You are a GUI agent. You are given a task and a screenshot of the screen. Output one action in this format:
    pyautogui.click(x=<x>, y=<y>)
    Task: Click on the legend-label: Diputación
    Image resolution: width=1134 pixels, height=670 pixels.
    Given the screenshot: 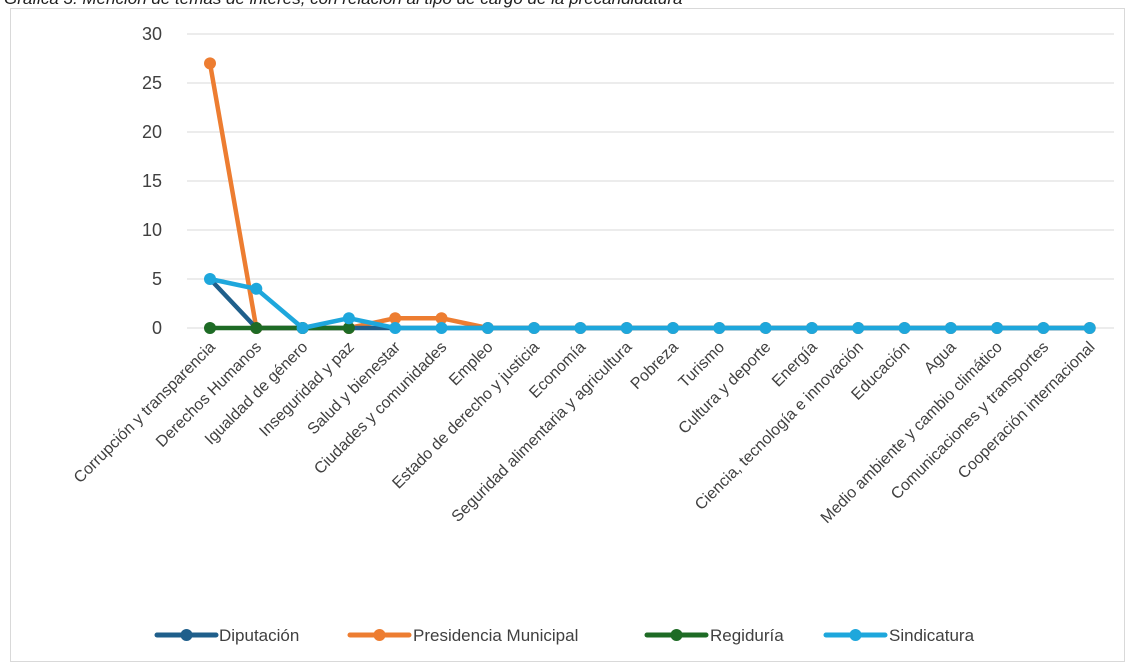 What is the action you would take?
    pyautogui.click(x=259, y=635)
    